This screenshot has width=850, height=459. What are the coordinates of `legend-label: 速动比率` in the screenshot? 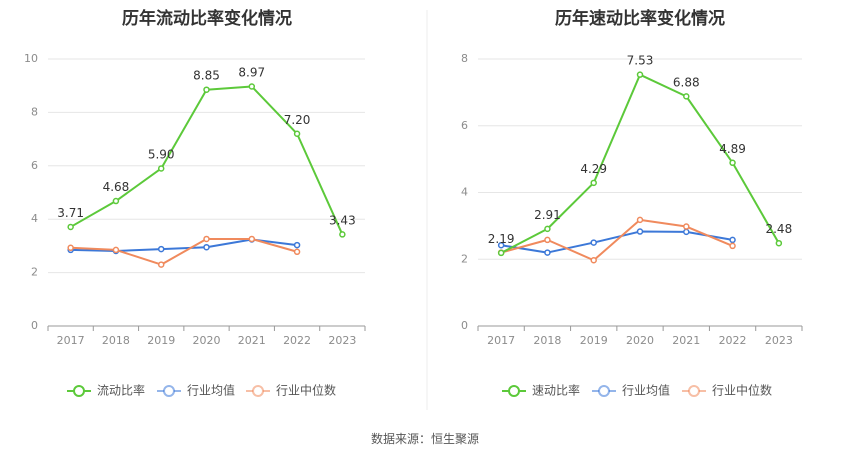 It's located at (556, 390).